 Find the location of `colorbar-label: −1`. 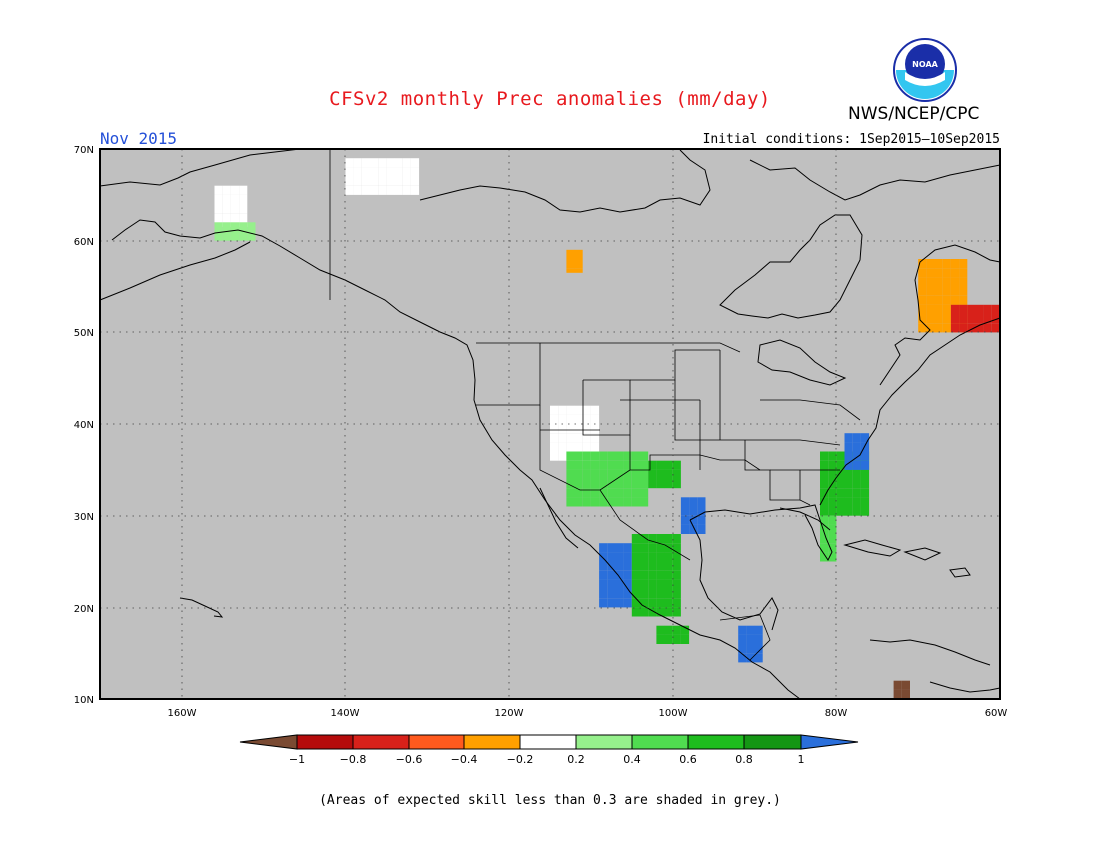

colorbar-label: −1 is located at coordinates (297, 759).